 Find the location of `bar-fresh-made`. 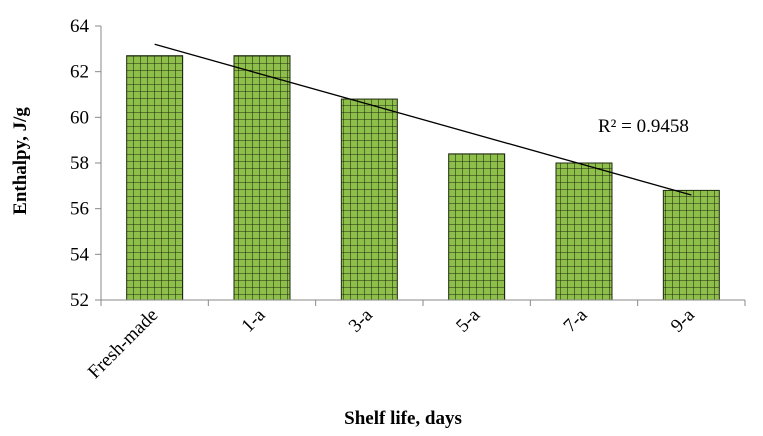

bar-fresh-made is located at coordinates (155, 178).